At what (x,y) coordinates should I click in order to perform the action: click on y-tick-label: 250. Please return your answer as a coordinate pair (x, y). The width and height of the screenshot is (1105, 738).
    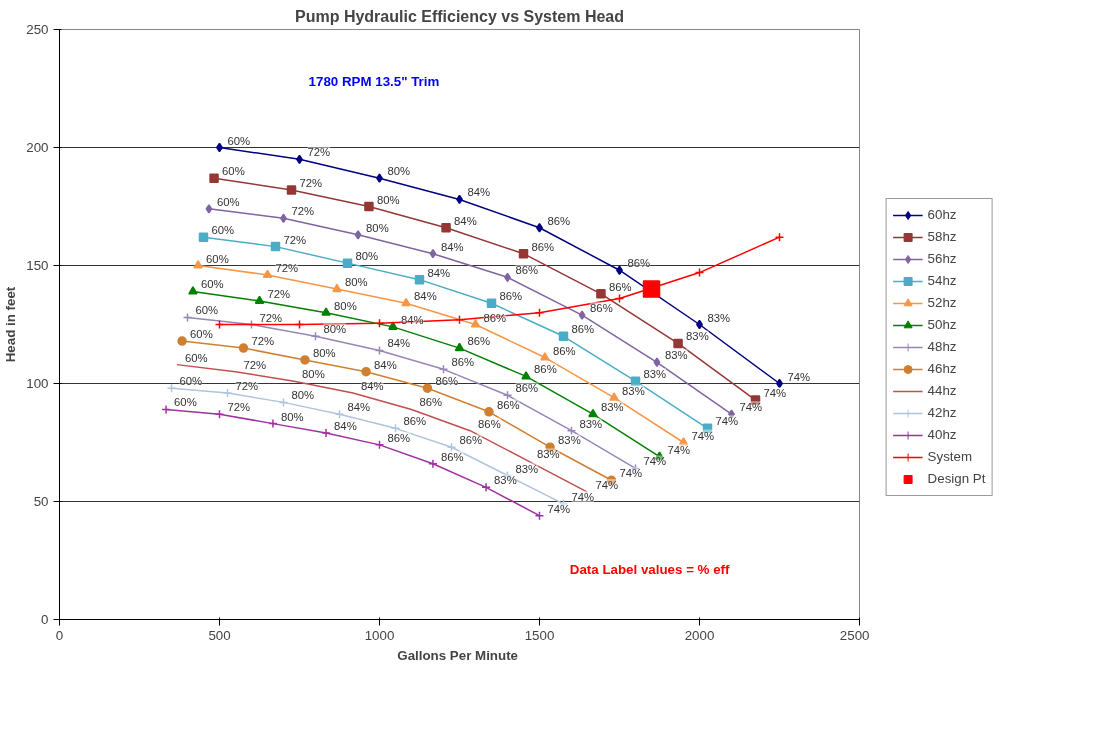
    Looking at the image, I should click on (37, 29).